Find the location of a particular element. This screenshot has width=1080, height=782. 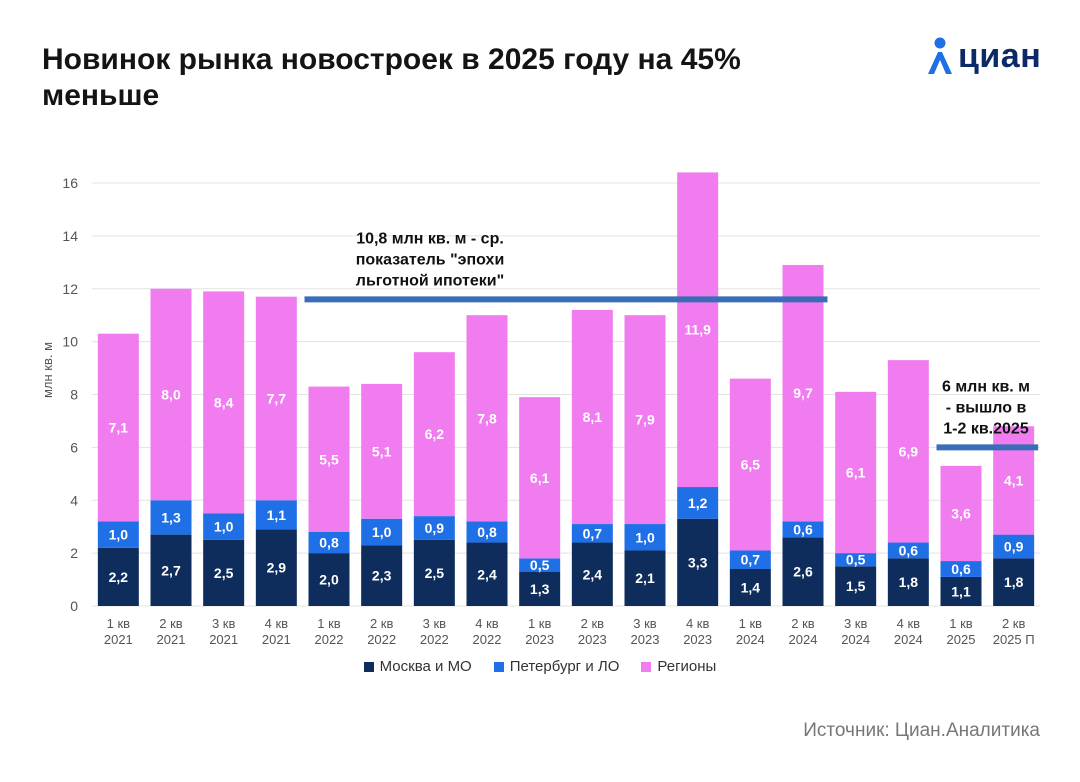

data-label: 6,9 is located at coordinates (909, 451).